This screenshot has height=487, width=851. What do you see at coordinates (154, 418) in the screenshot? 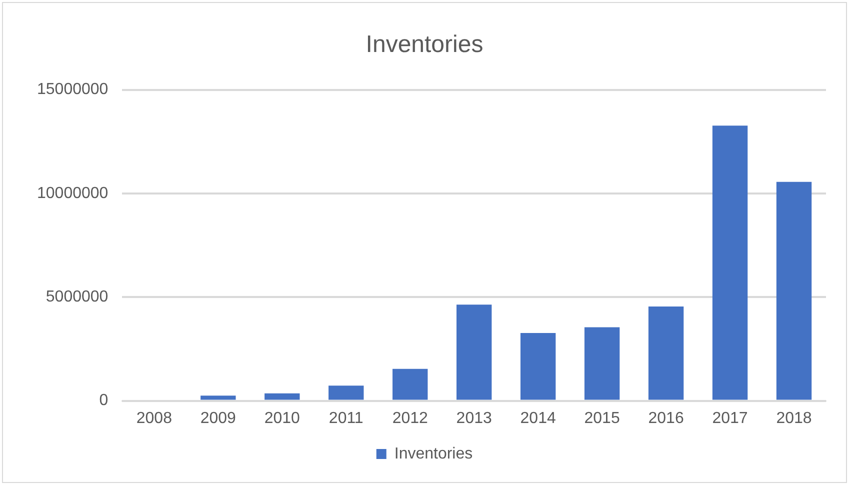
I see `x-tick-label: 2008` at bounding box center [154, 418].